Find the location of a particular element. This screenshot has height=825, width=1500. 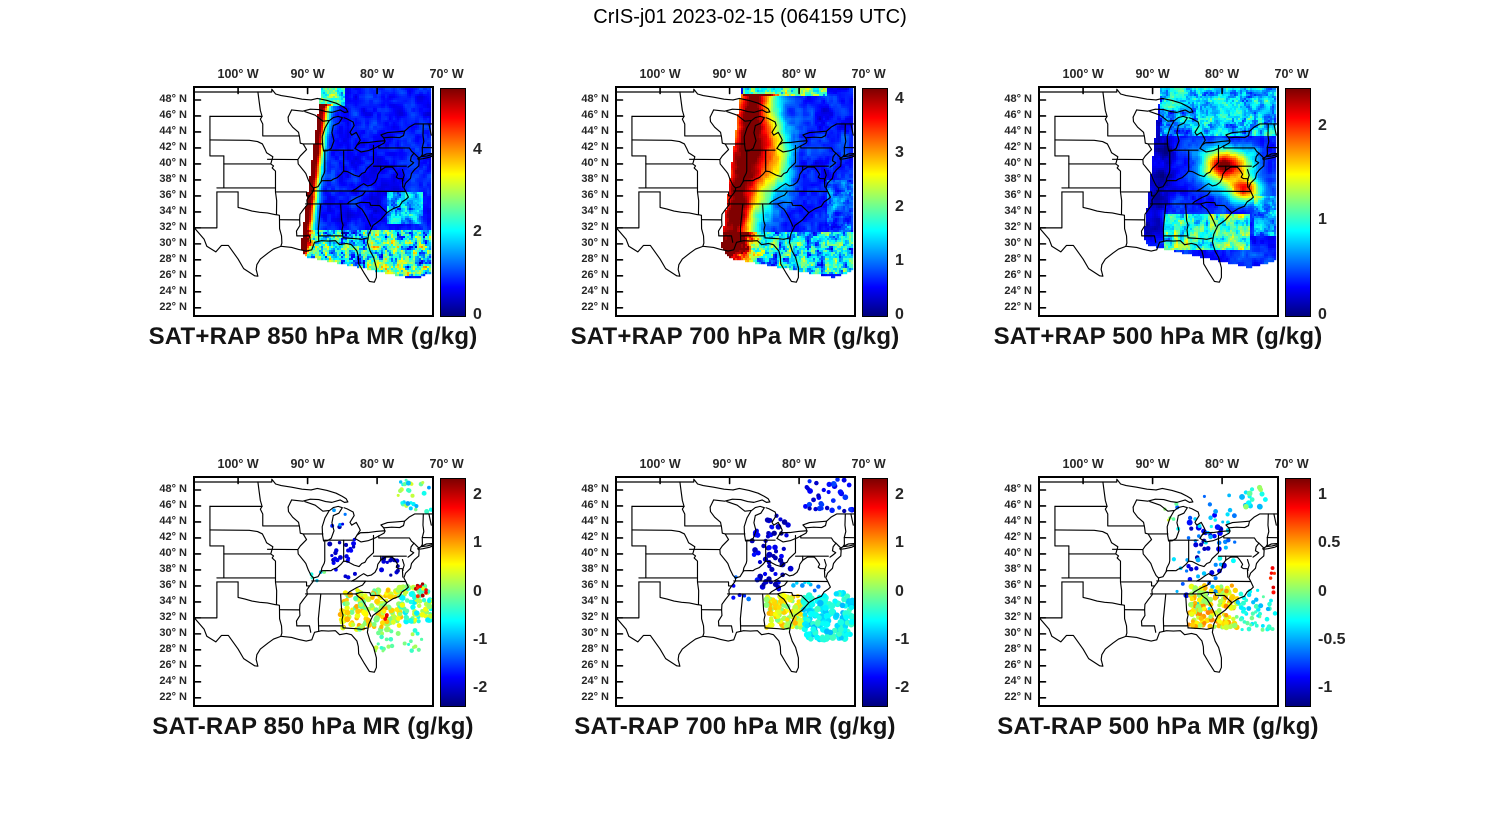

lon-tick-label: 90° W is located at coordinates (1152, 74).